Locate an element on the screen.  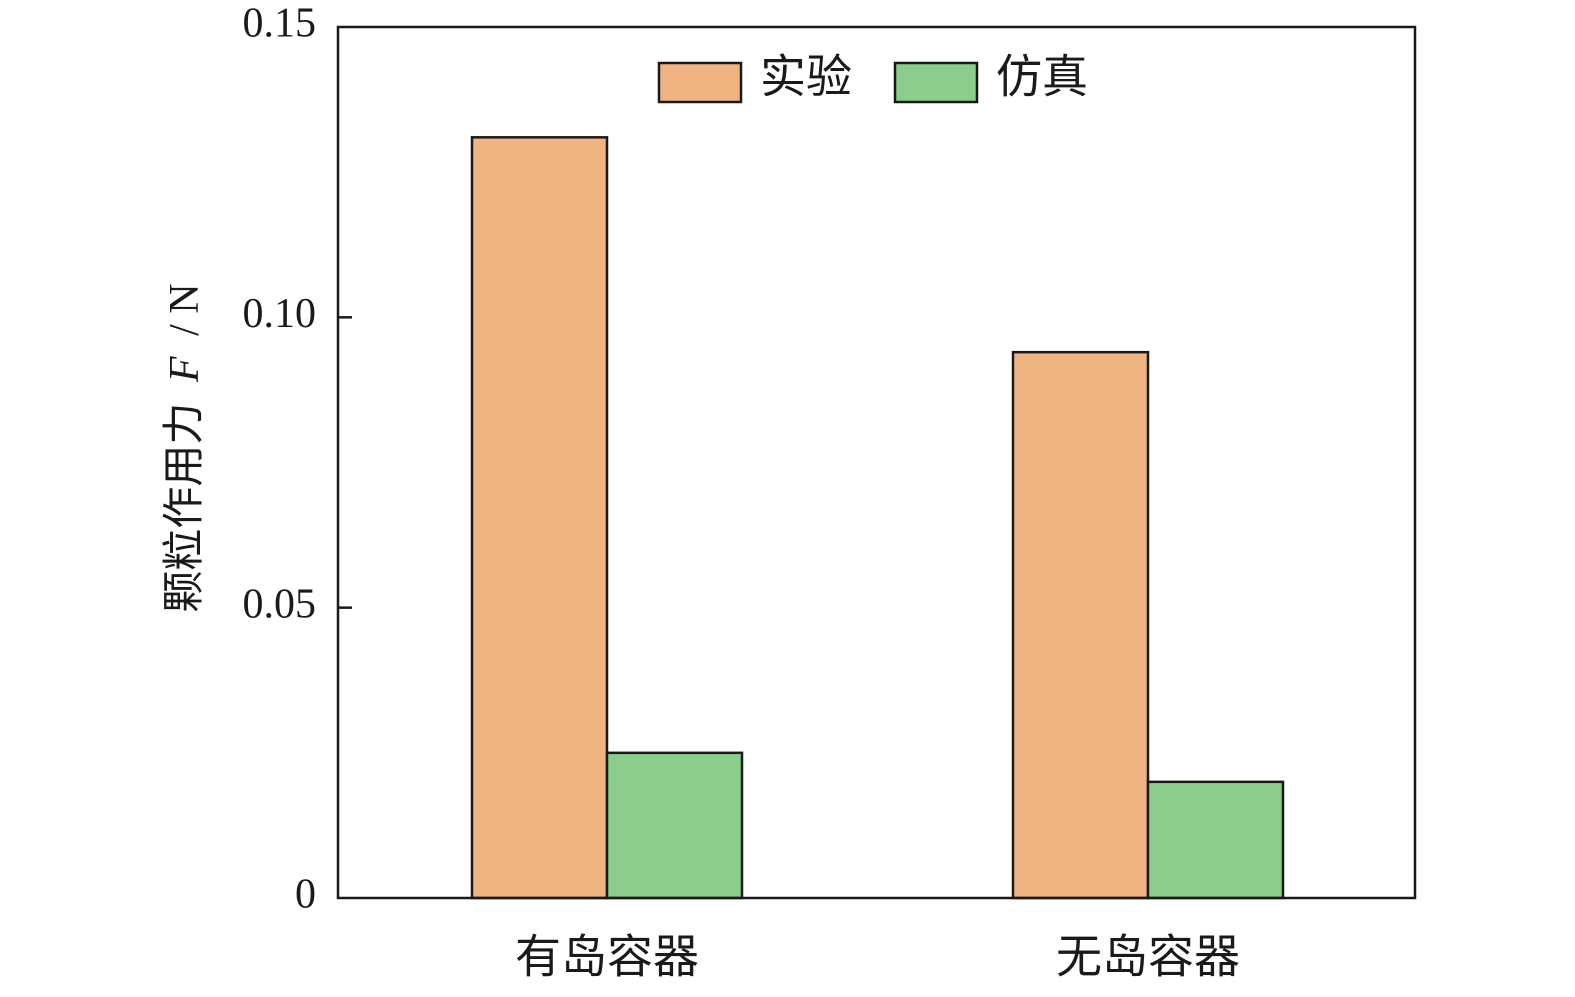
y-axis: 0 0.05 0.10 0.15 is located at coordinates (297, 459).